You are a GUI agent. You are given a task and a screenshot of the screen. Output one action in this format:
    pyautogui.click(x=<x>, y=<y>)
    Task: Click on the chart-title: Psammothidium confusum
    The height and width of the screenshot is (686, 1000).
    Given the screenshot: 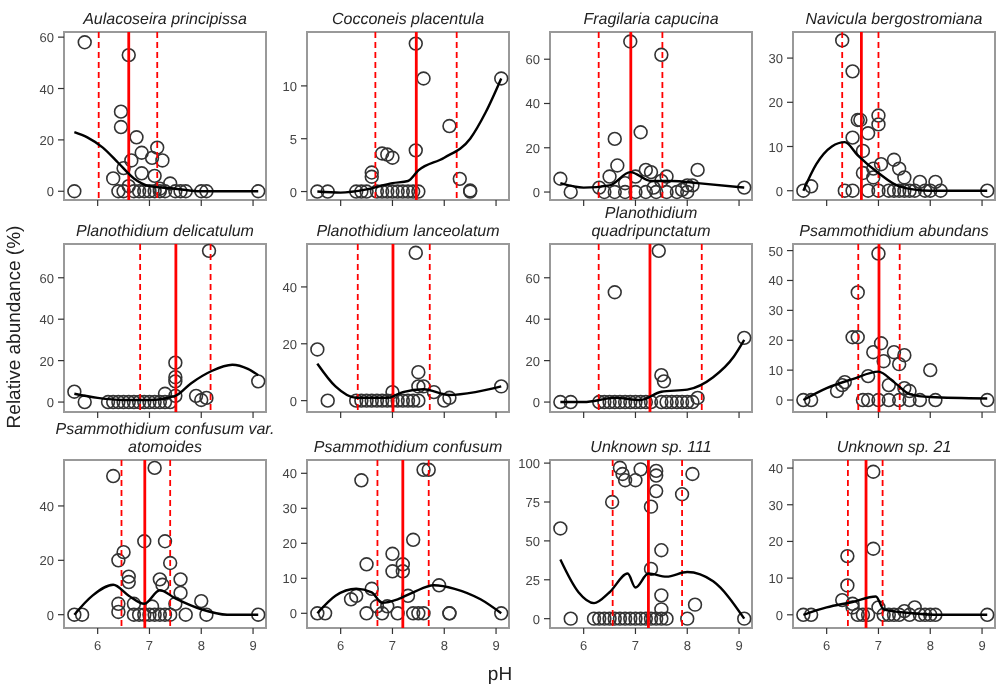 What is the action you would take?
    pyautogui.click(x=408, y=447)
    